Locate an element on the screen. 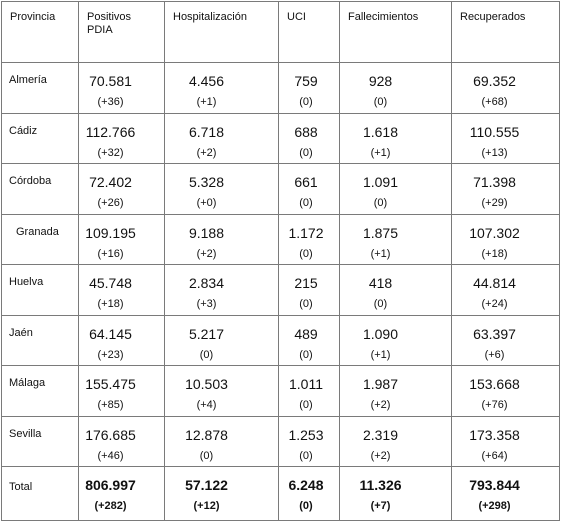 The image size is (562, 523). uci-cell: 1.172 (0) is located at coordinates (309, 239).